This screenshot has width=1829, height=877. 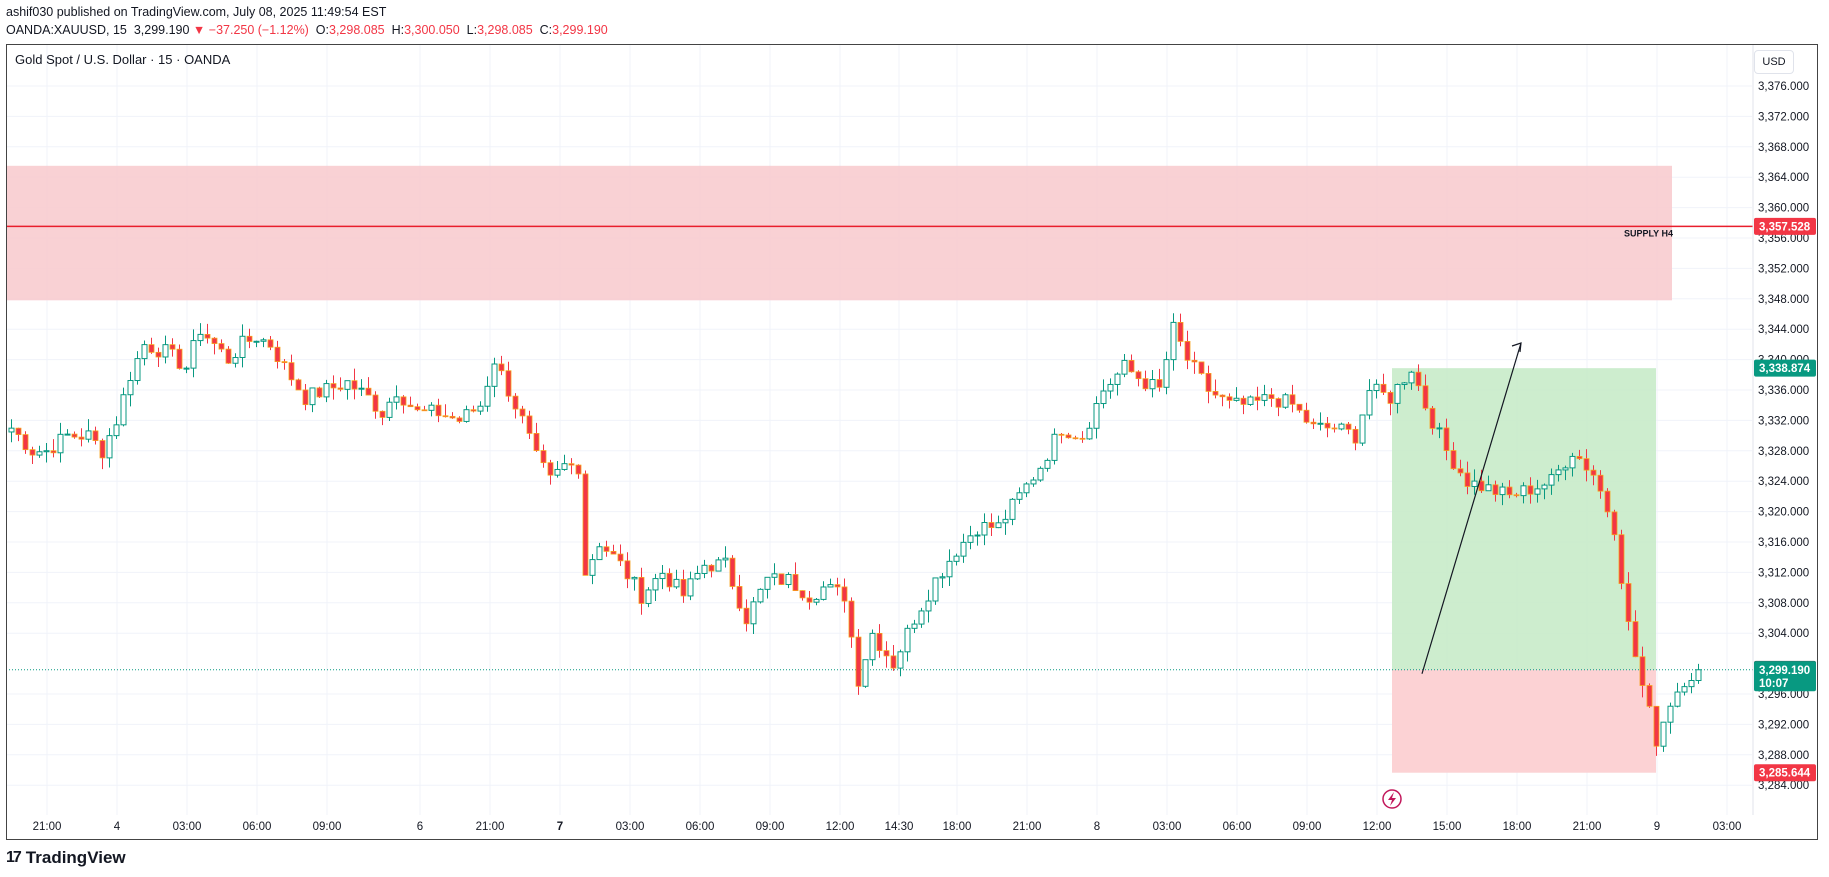 What do you see at coordinates (1783, 300) in the screenshot?
I see `y-tick-label: 3,348.000` at bounding box center [1783, 300].